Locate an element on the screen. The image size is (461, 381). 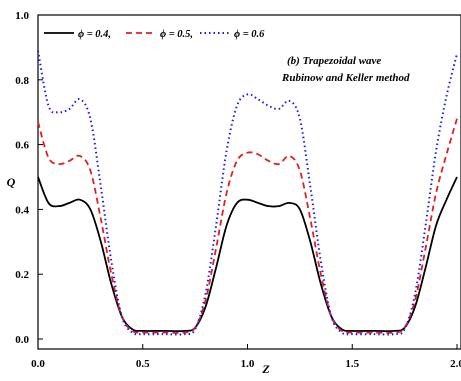
legend-label-2: ϕ = 0.6 is located at coordinates (249, 34).